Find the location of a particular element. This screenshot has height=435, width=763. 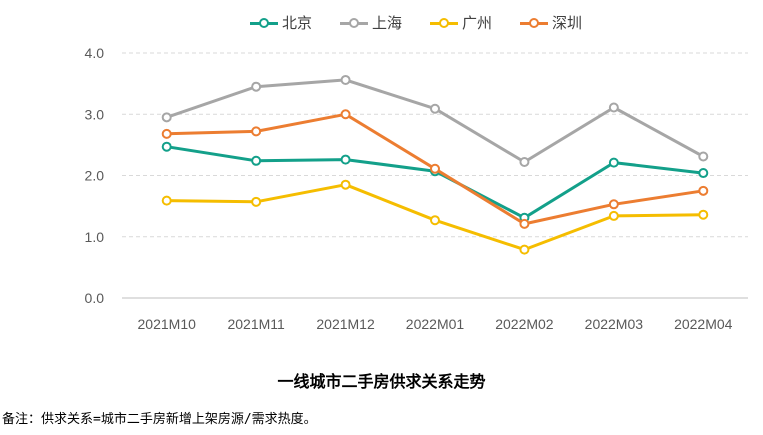

legend-swatch-shenzhen is located at coordinates (534, 23).